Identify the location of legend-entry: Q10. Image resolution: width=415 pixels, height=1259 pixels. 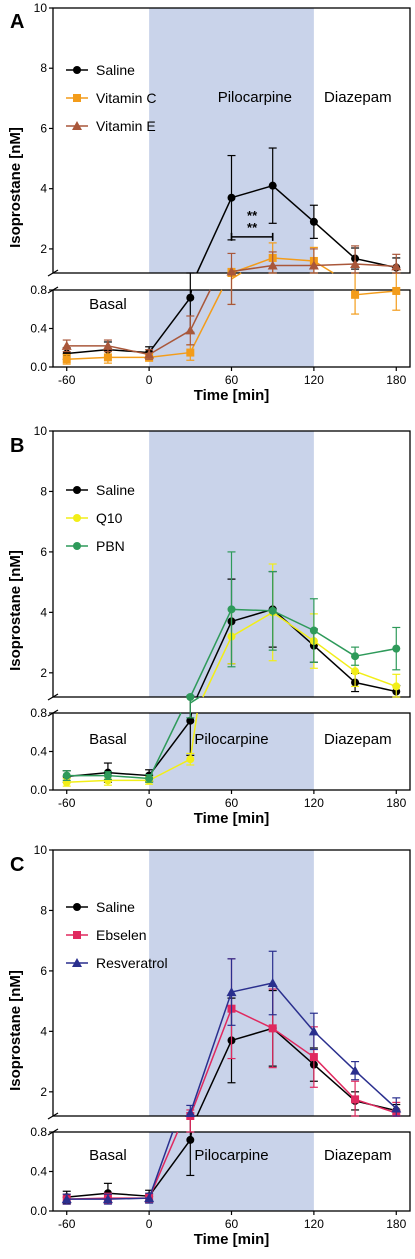
(94, 518).